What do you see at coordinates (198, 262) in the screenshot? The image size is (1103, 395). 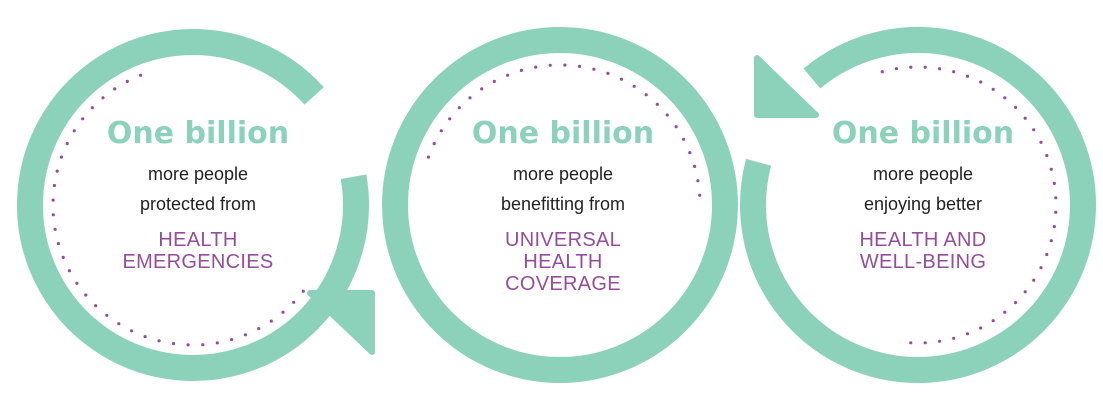 I see `target-line: EMERGENCIES` at bounding box center [198, 262].